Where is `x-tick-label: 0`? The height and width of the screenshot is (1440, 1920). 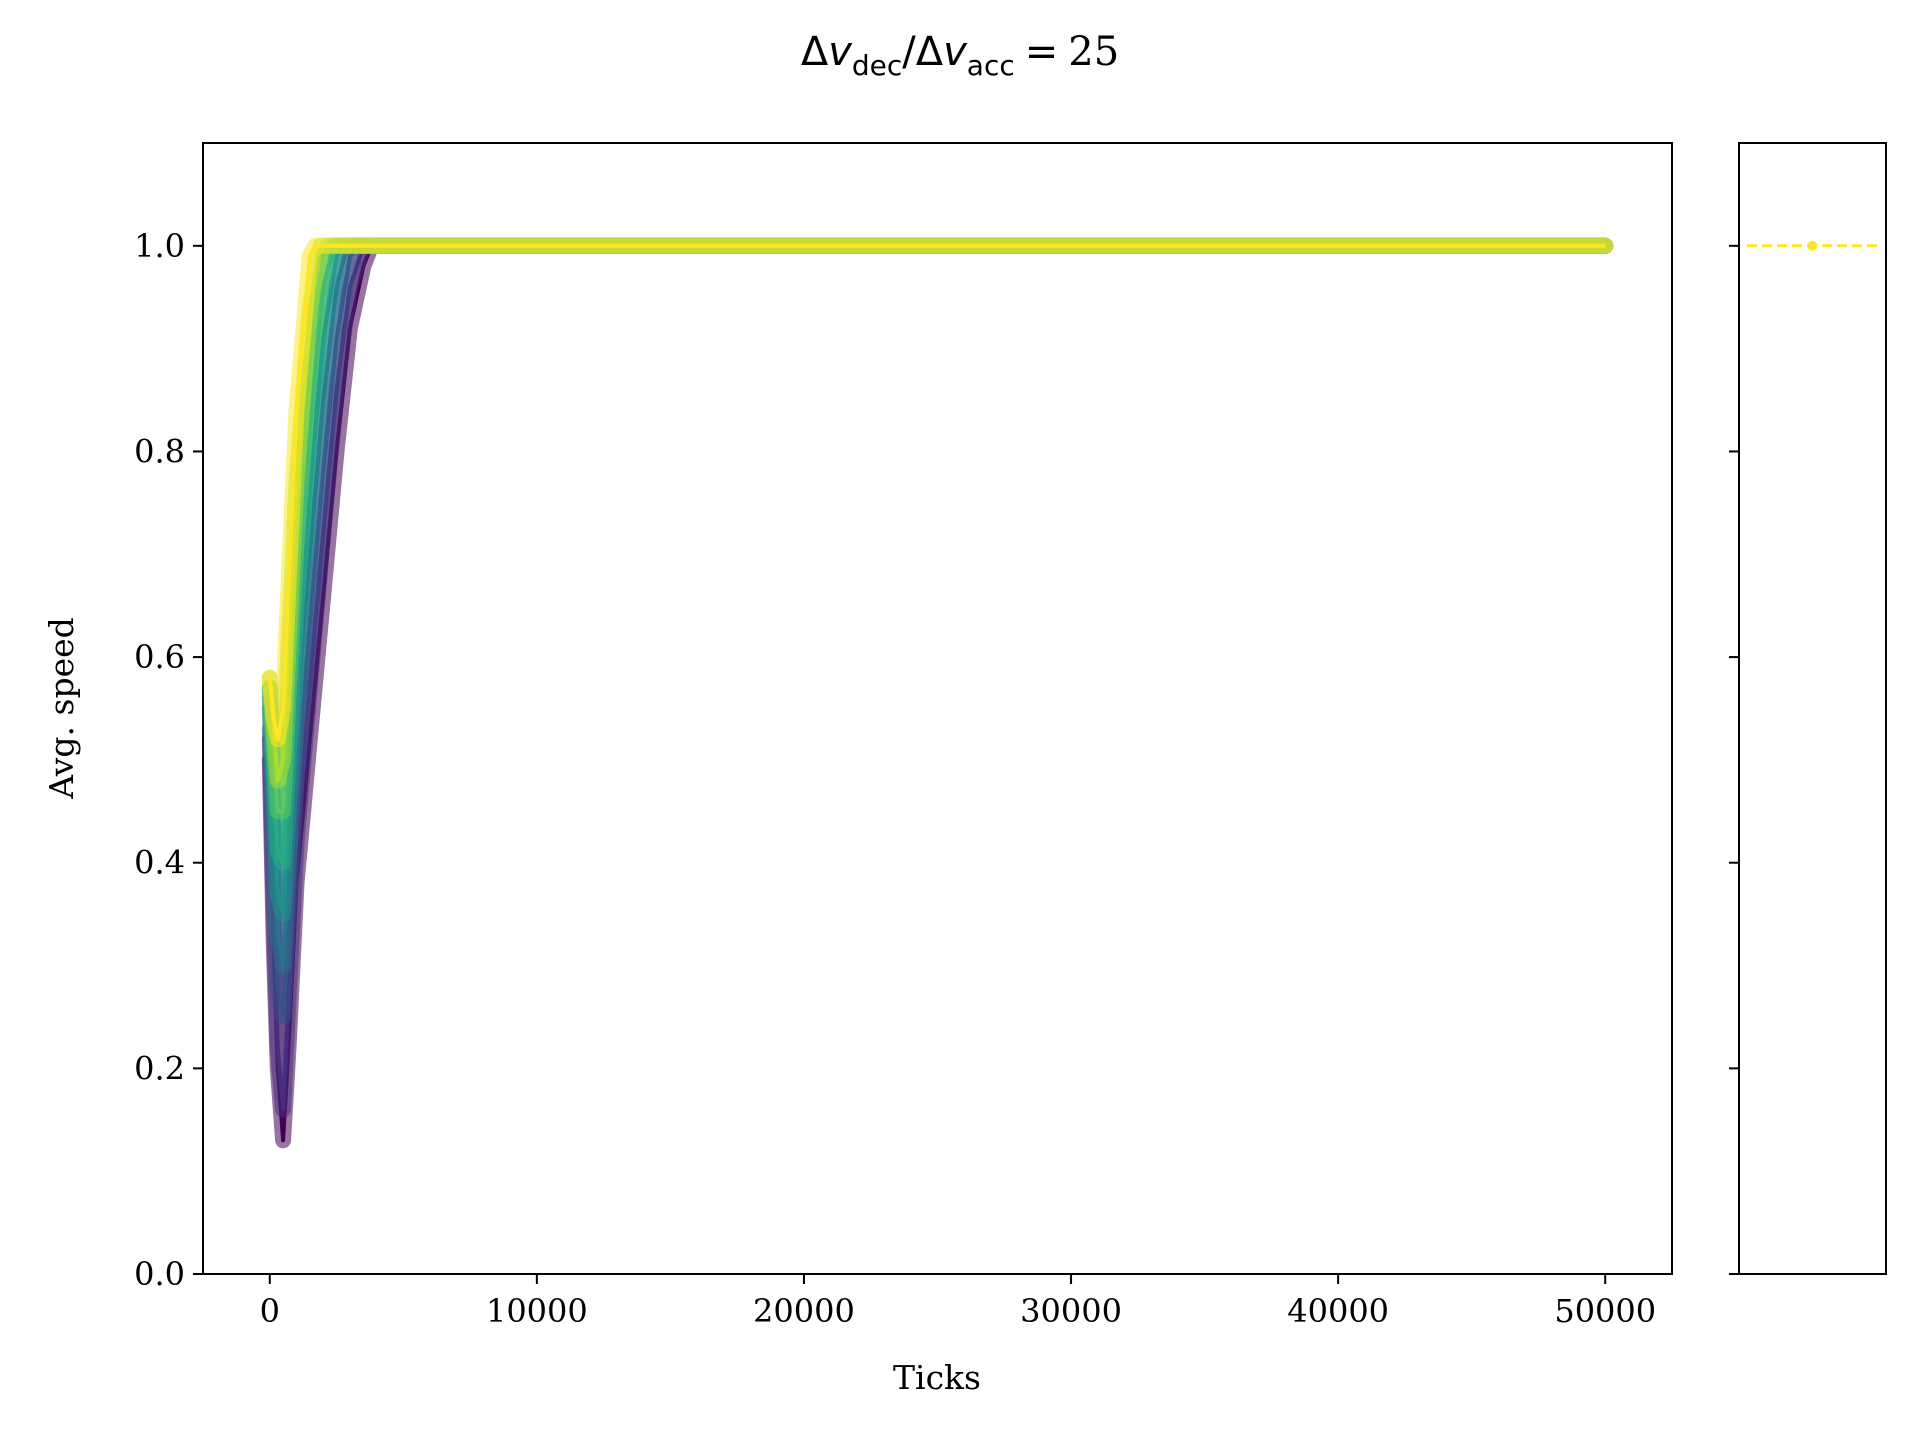
x-tick-label: 0 is located at coordinates (270, 1311).